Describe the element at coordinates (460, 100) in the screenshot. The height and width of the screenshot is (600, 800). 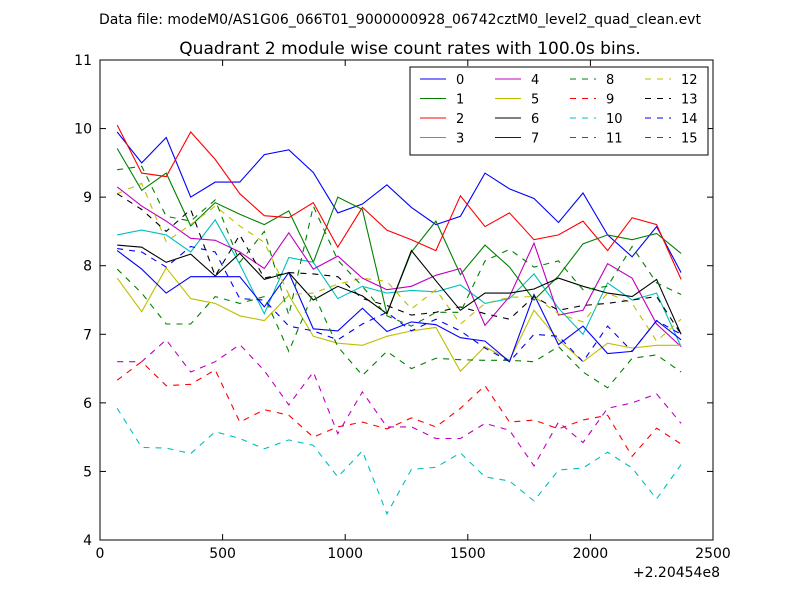
I see `legend-label-1: 1` at that location.